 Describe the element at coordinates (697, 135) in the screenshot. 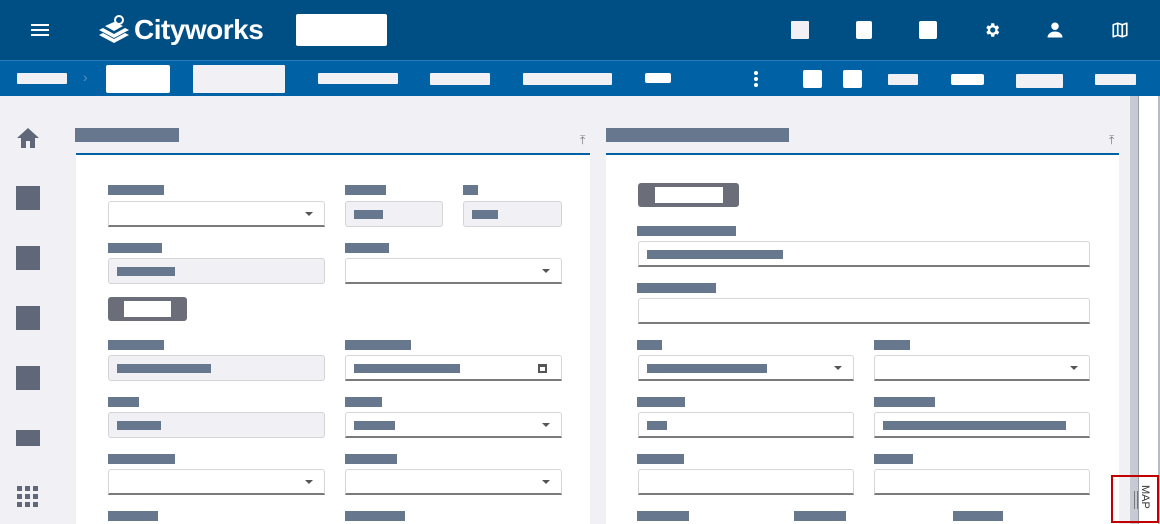

I see `panel-title` at that location.